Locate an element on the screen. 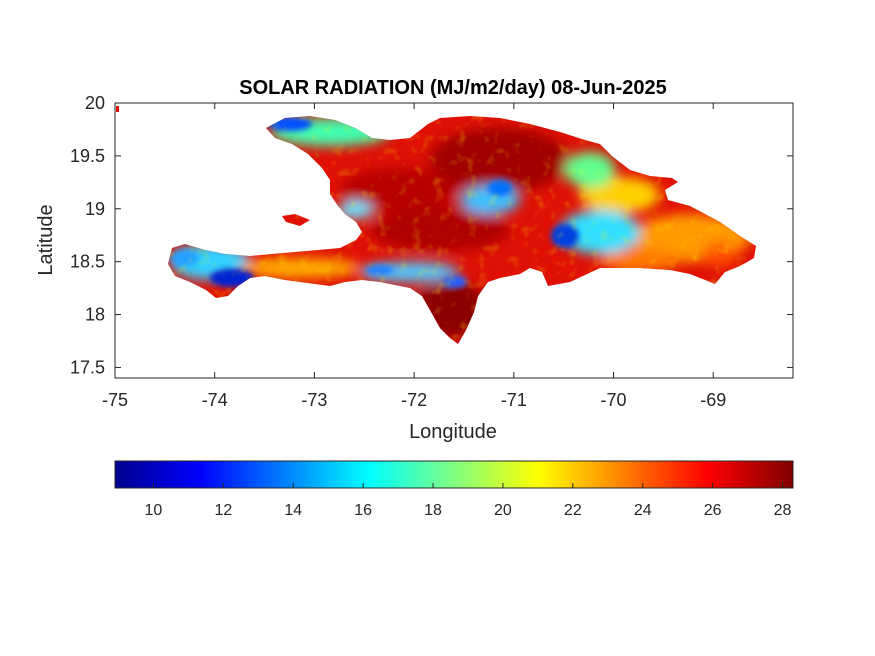 This screenshot has width=875, height=656. x-tick-label: -75 is located at coordinates (115, 400).